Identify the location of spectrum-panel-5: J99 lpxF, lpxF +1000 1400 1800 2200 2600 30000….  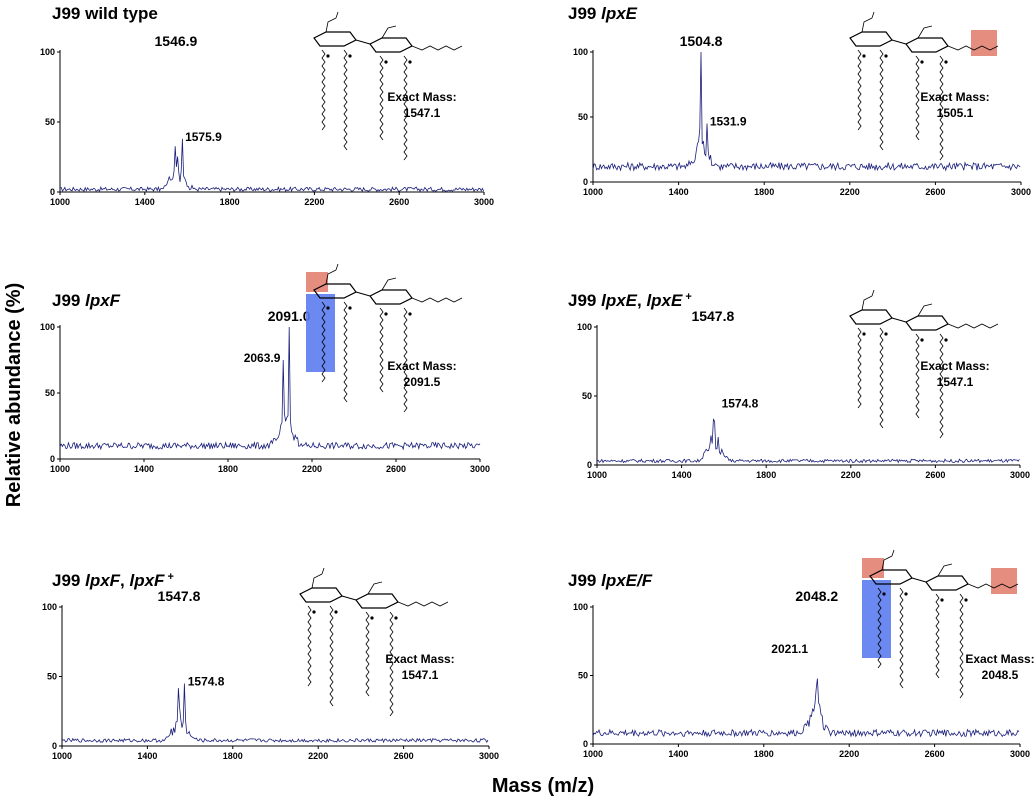
(270, 664).